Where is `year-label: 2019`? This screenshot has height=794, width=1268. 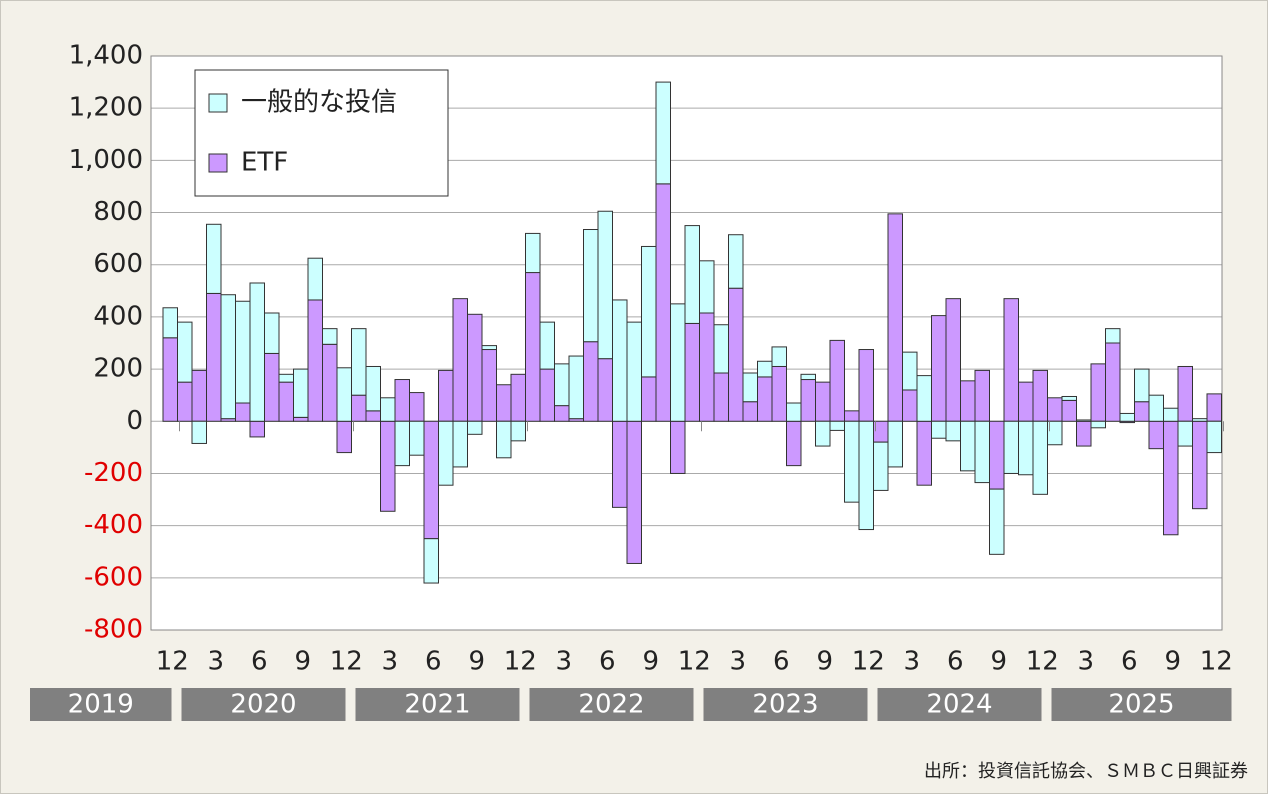
year-label: 2019 is located at coordinates (101, 705).